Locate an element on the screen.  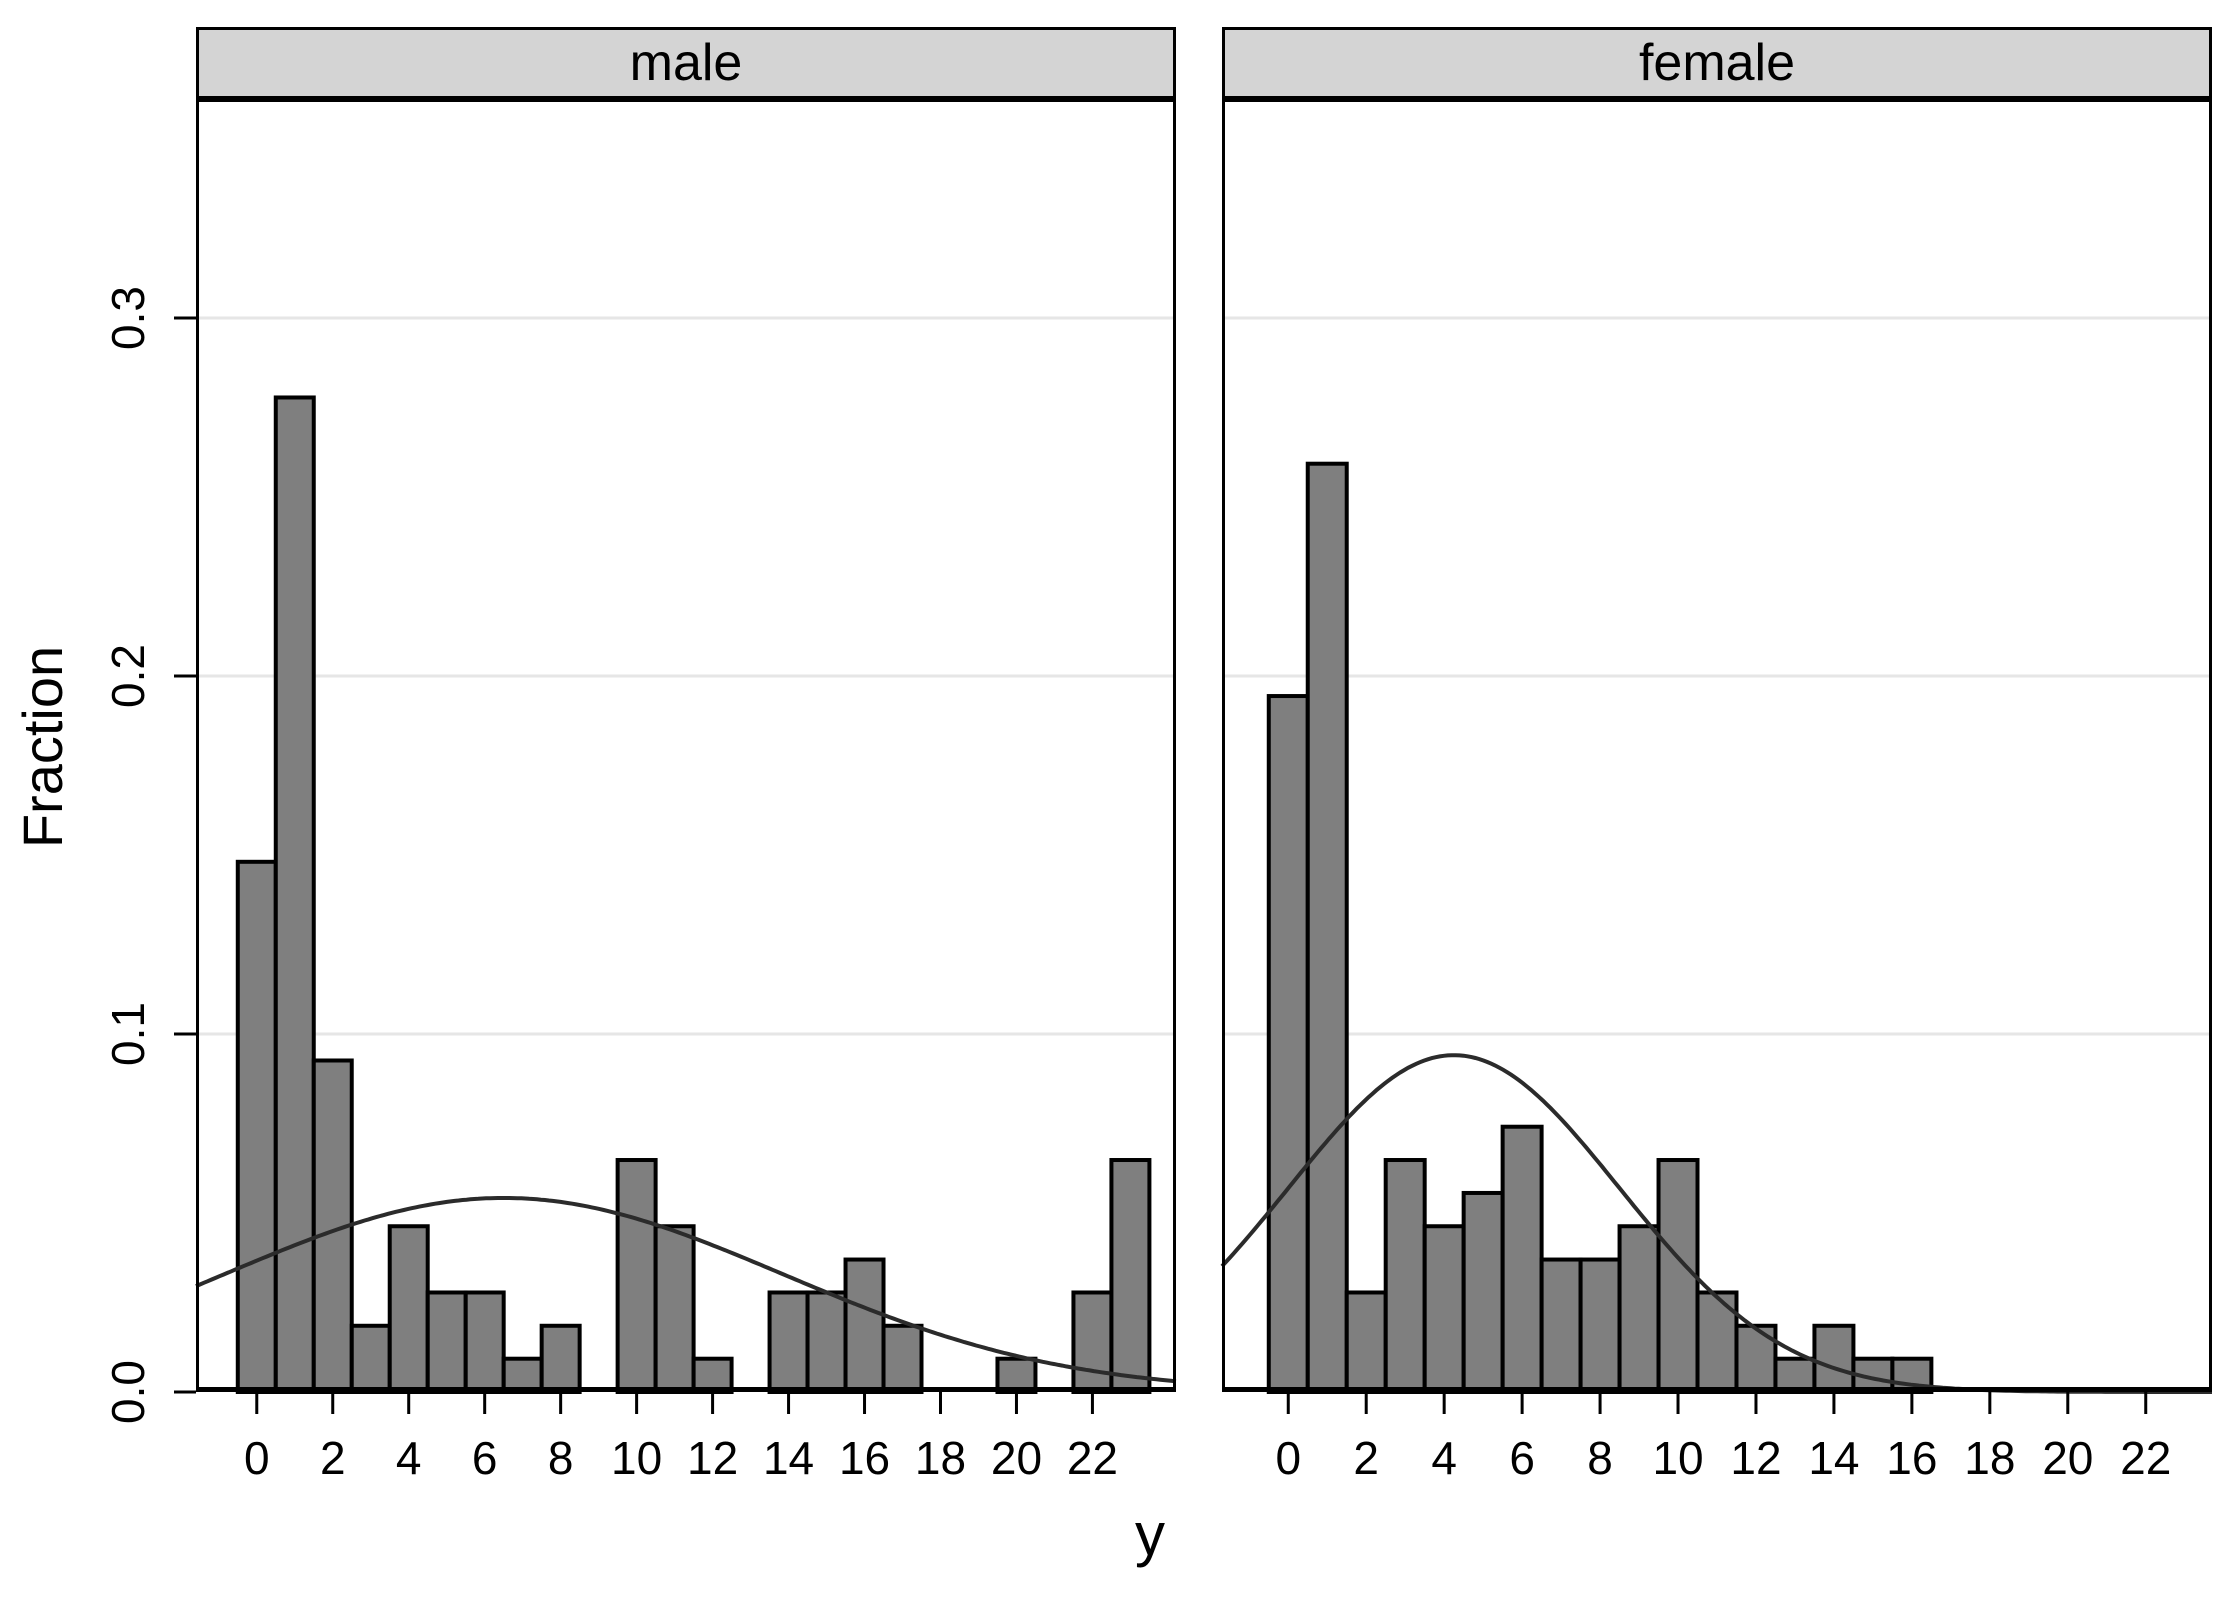
x-axis-title: y is located at coordinates (1150, 1534).